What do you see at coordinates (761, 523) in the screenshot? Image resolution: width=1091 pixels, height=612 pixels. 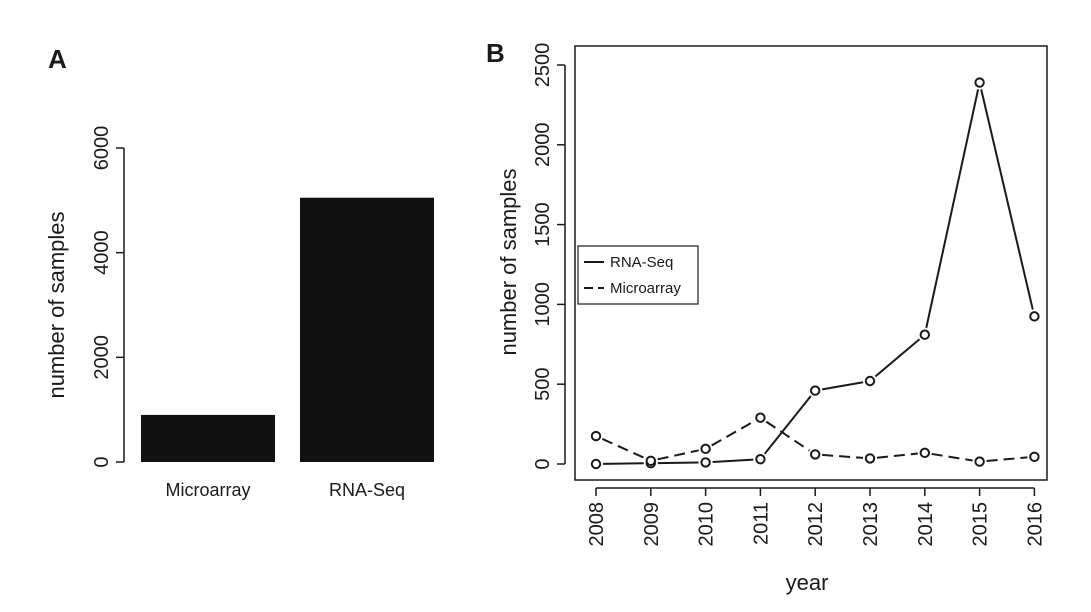 I see `panel-b-x-tick-label-3: 2011` at bounding box center [761, 523].